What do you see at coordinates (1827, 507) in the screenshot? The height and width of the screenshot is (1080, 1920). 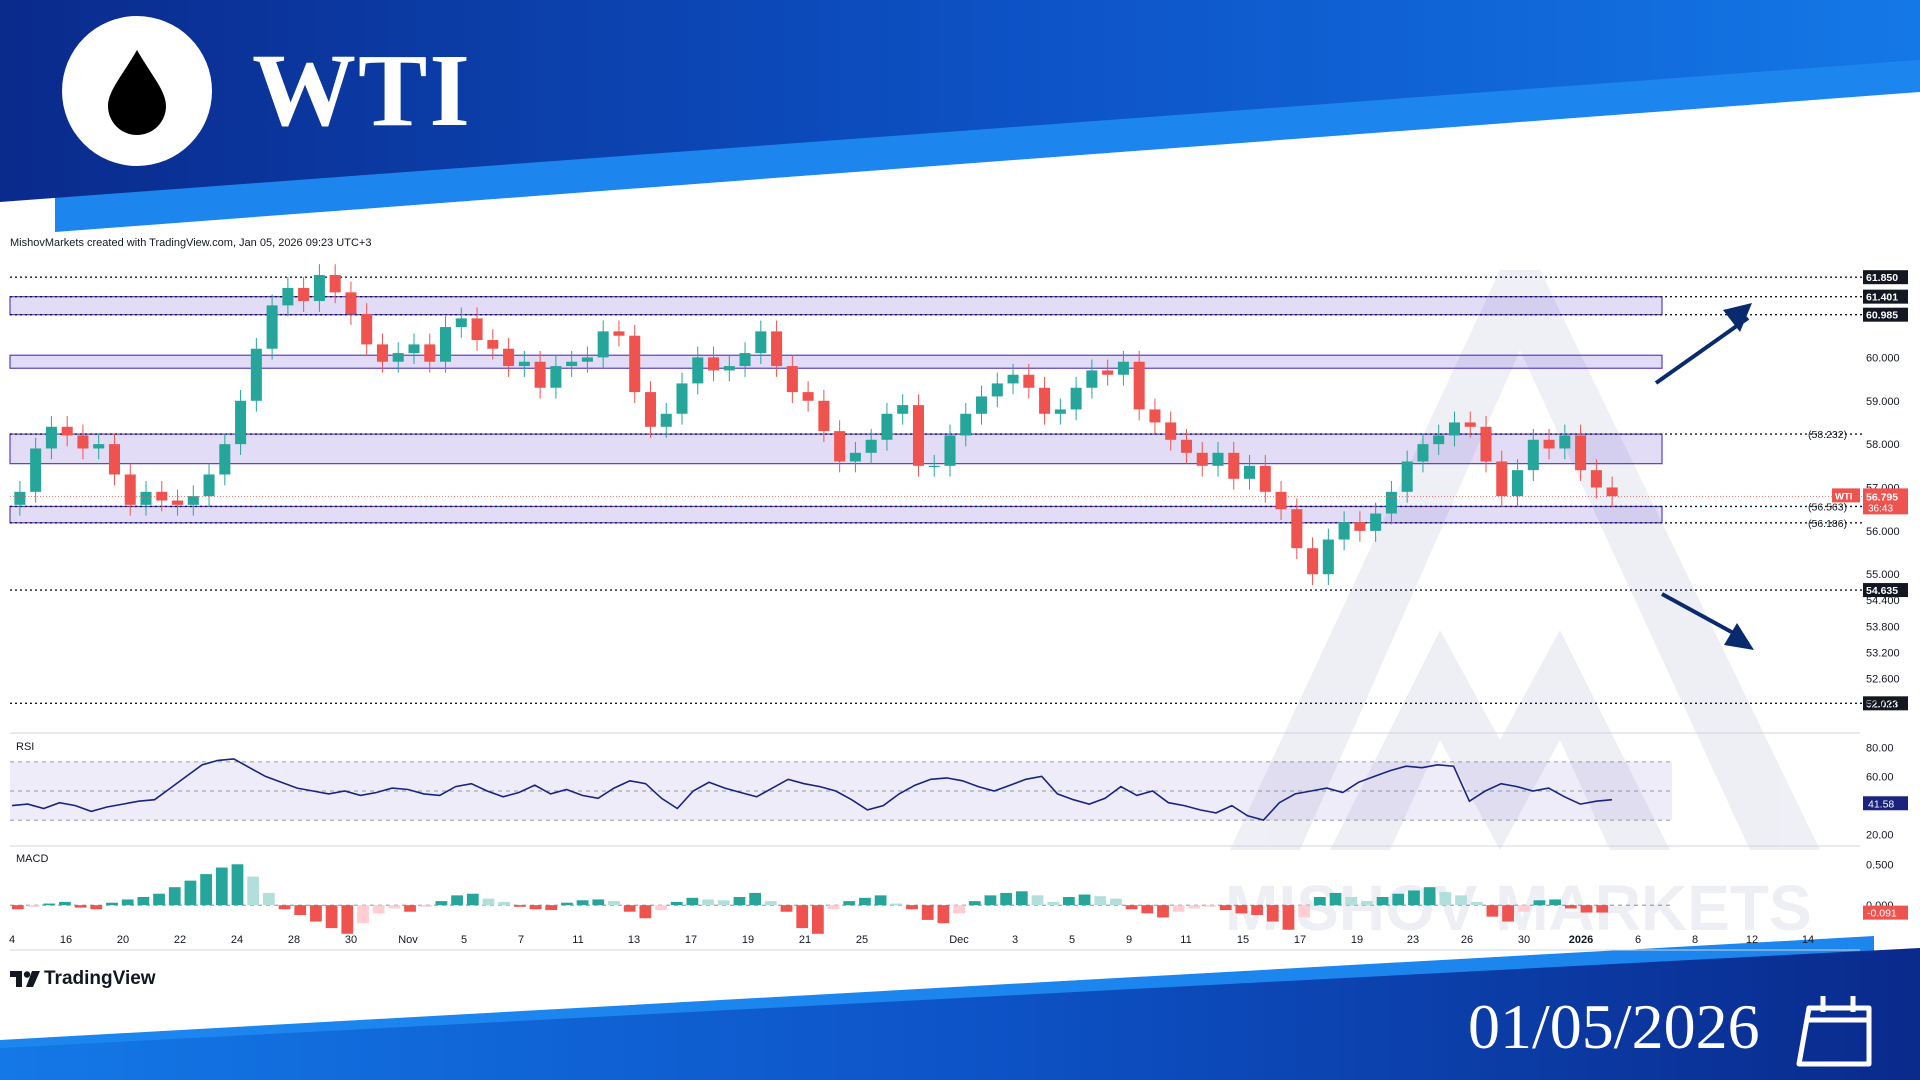 I see `price-level-label: (56.563)` at bounding box center [1827, 507].